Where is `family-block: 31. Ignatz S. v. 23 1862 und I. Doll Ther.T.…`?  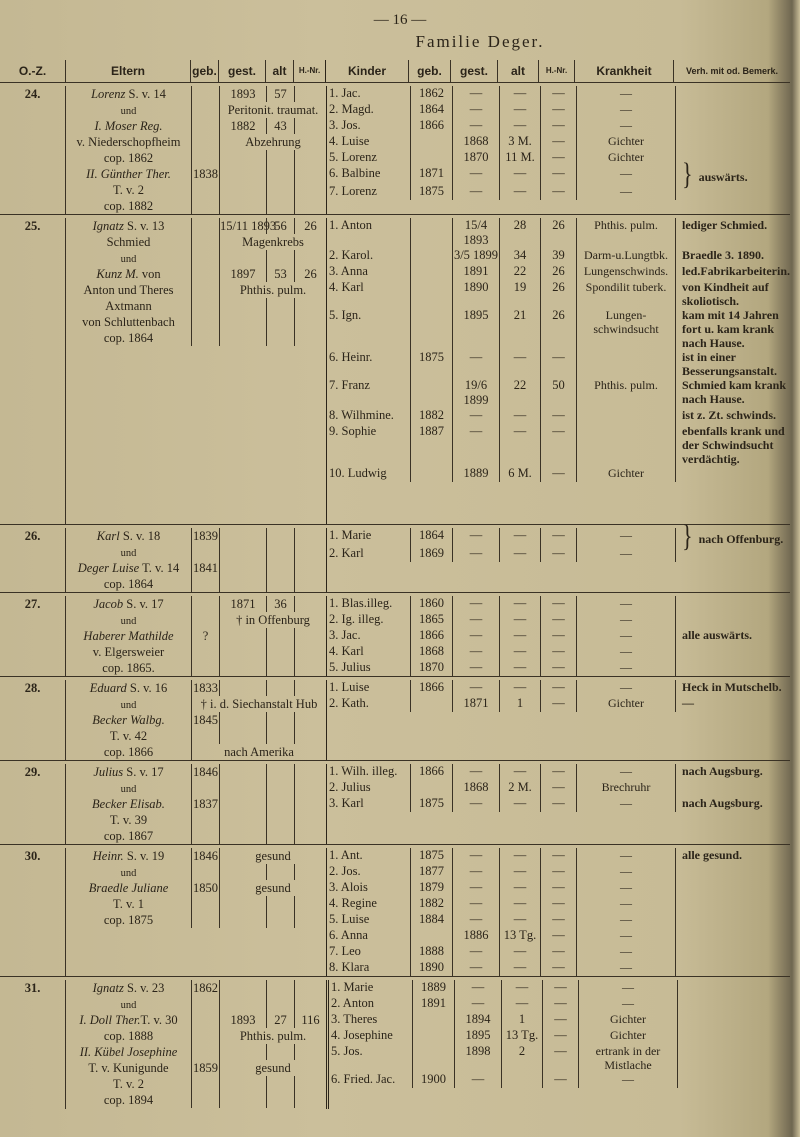 family-block: 31. Ignatz S. v. 23 1862 und I. Doll Ther.T.… is located at coordinates (395, 1042).